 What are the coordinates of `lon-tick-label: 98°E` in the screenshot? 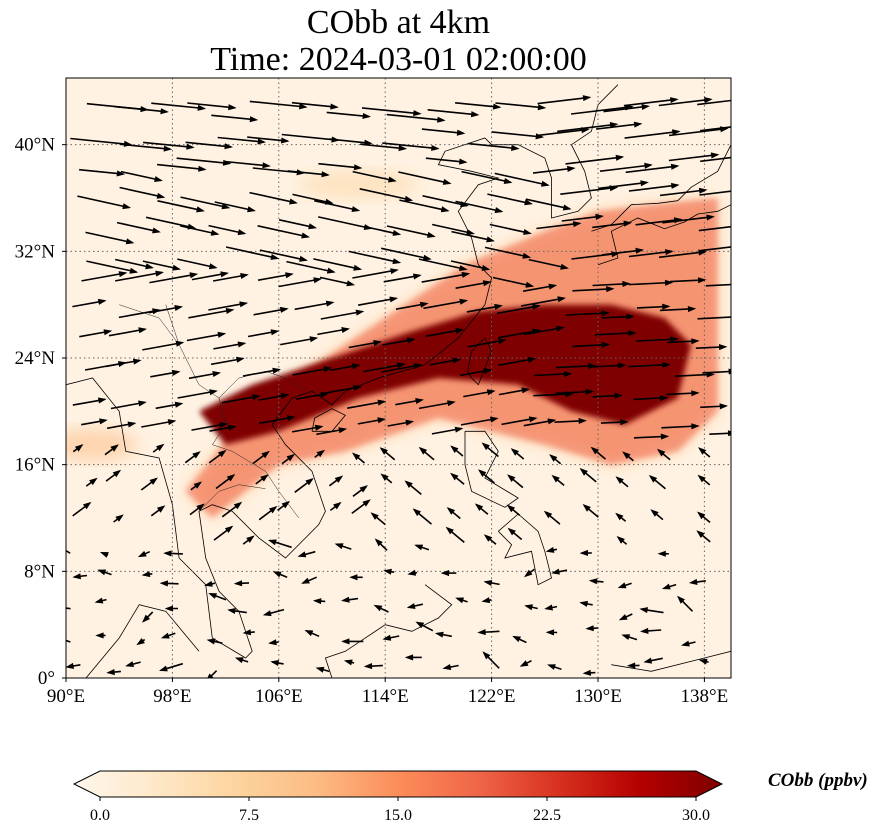 It's located at (172, 696).